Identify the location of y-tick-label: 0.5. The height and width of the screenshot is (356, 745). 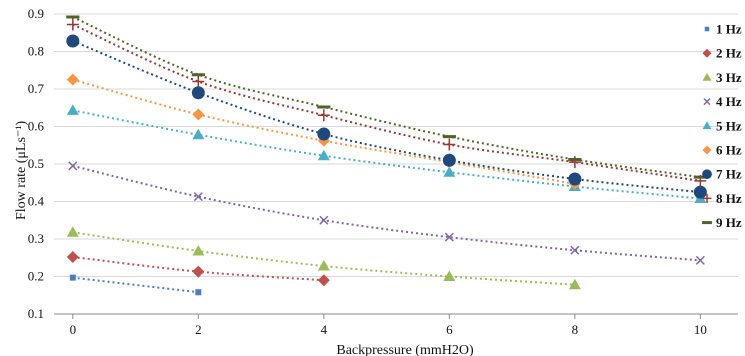
(36, 163).